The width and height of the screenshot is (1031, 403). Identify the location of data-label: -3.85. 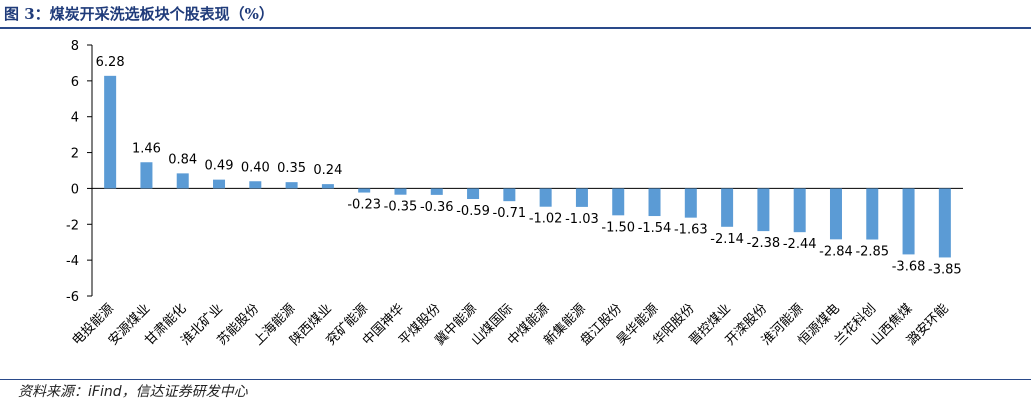
(945, 269).